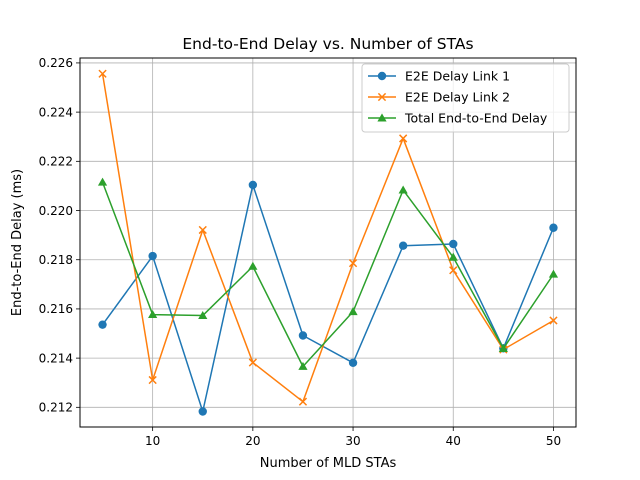 The height and width of the screenshot is (480, 640). What do you see at coordinates (453, 441) in the screenshot?
I see `x-tick-label: 40` at bounding box center [453, 441].